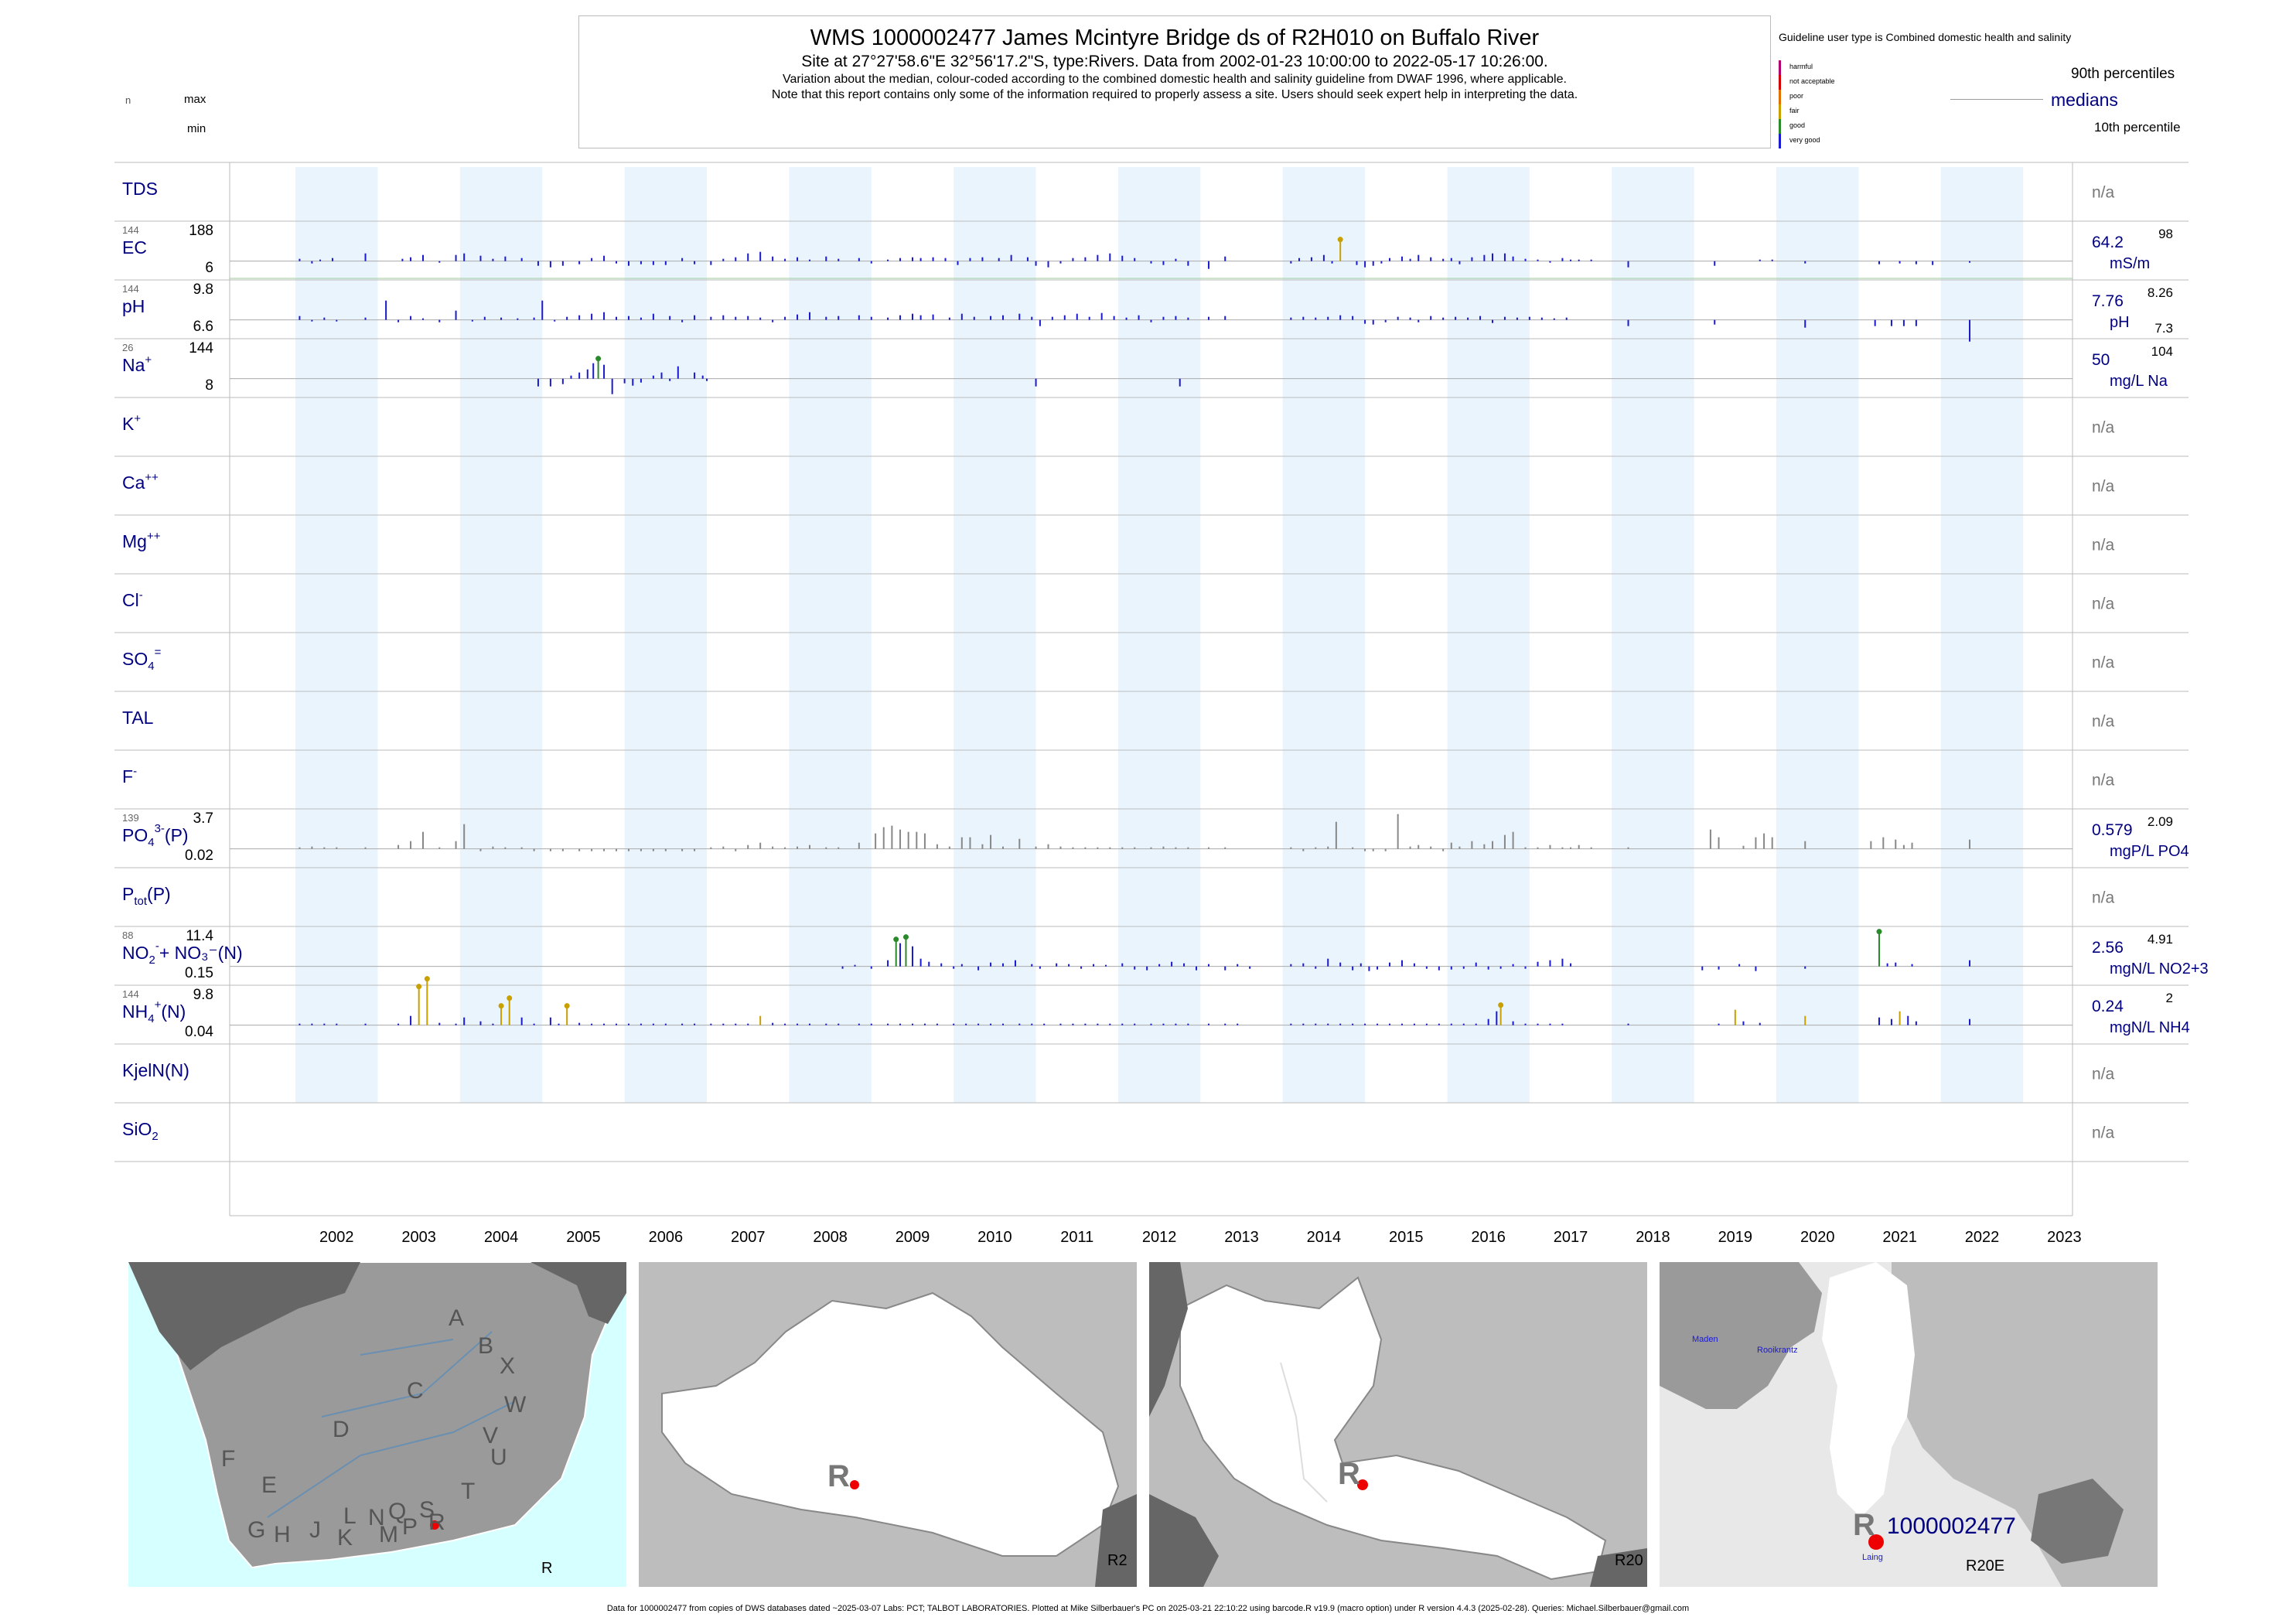 The height and width of the screenshot is (1624, 2296). I want to click on row-max-value: 3.7, so click(203, 818).